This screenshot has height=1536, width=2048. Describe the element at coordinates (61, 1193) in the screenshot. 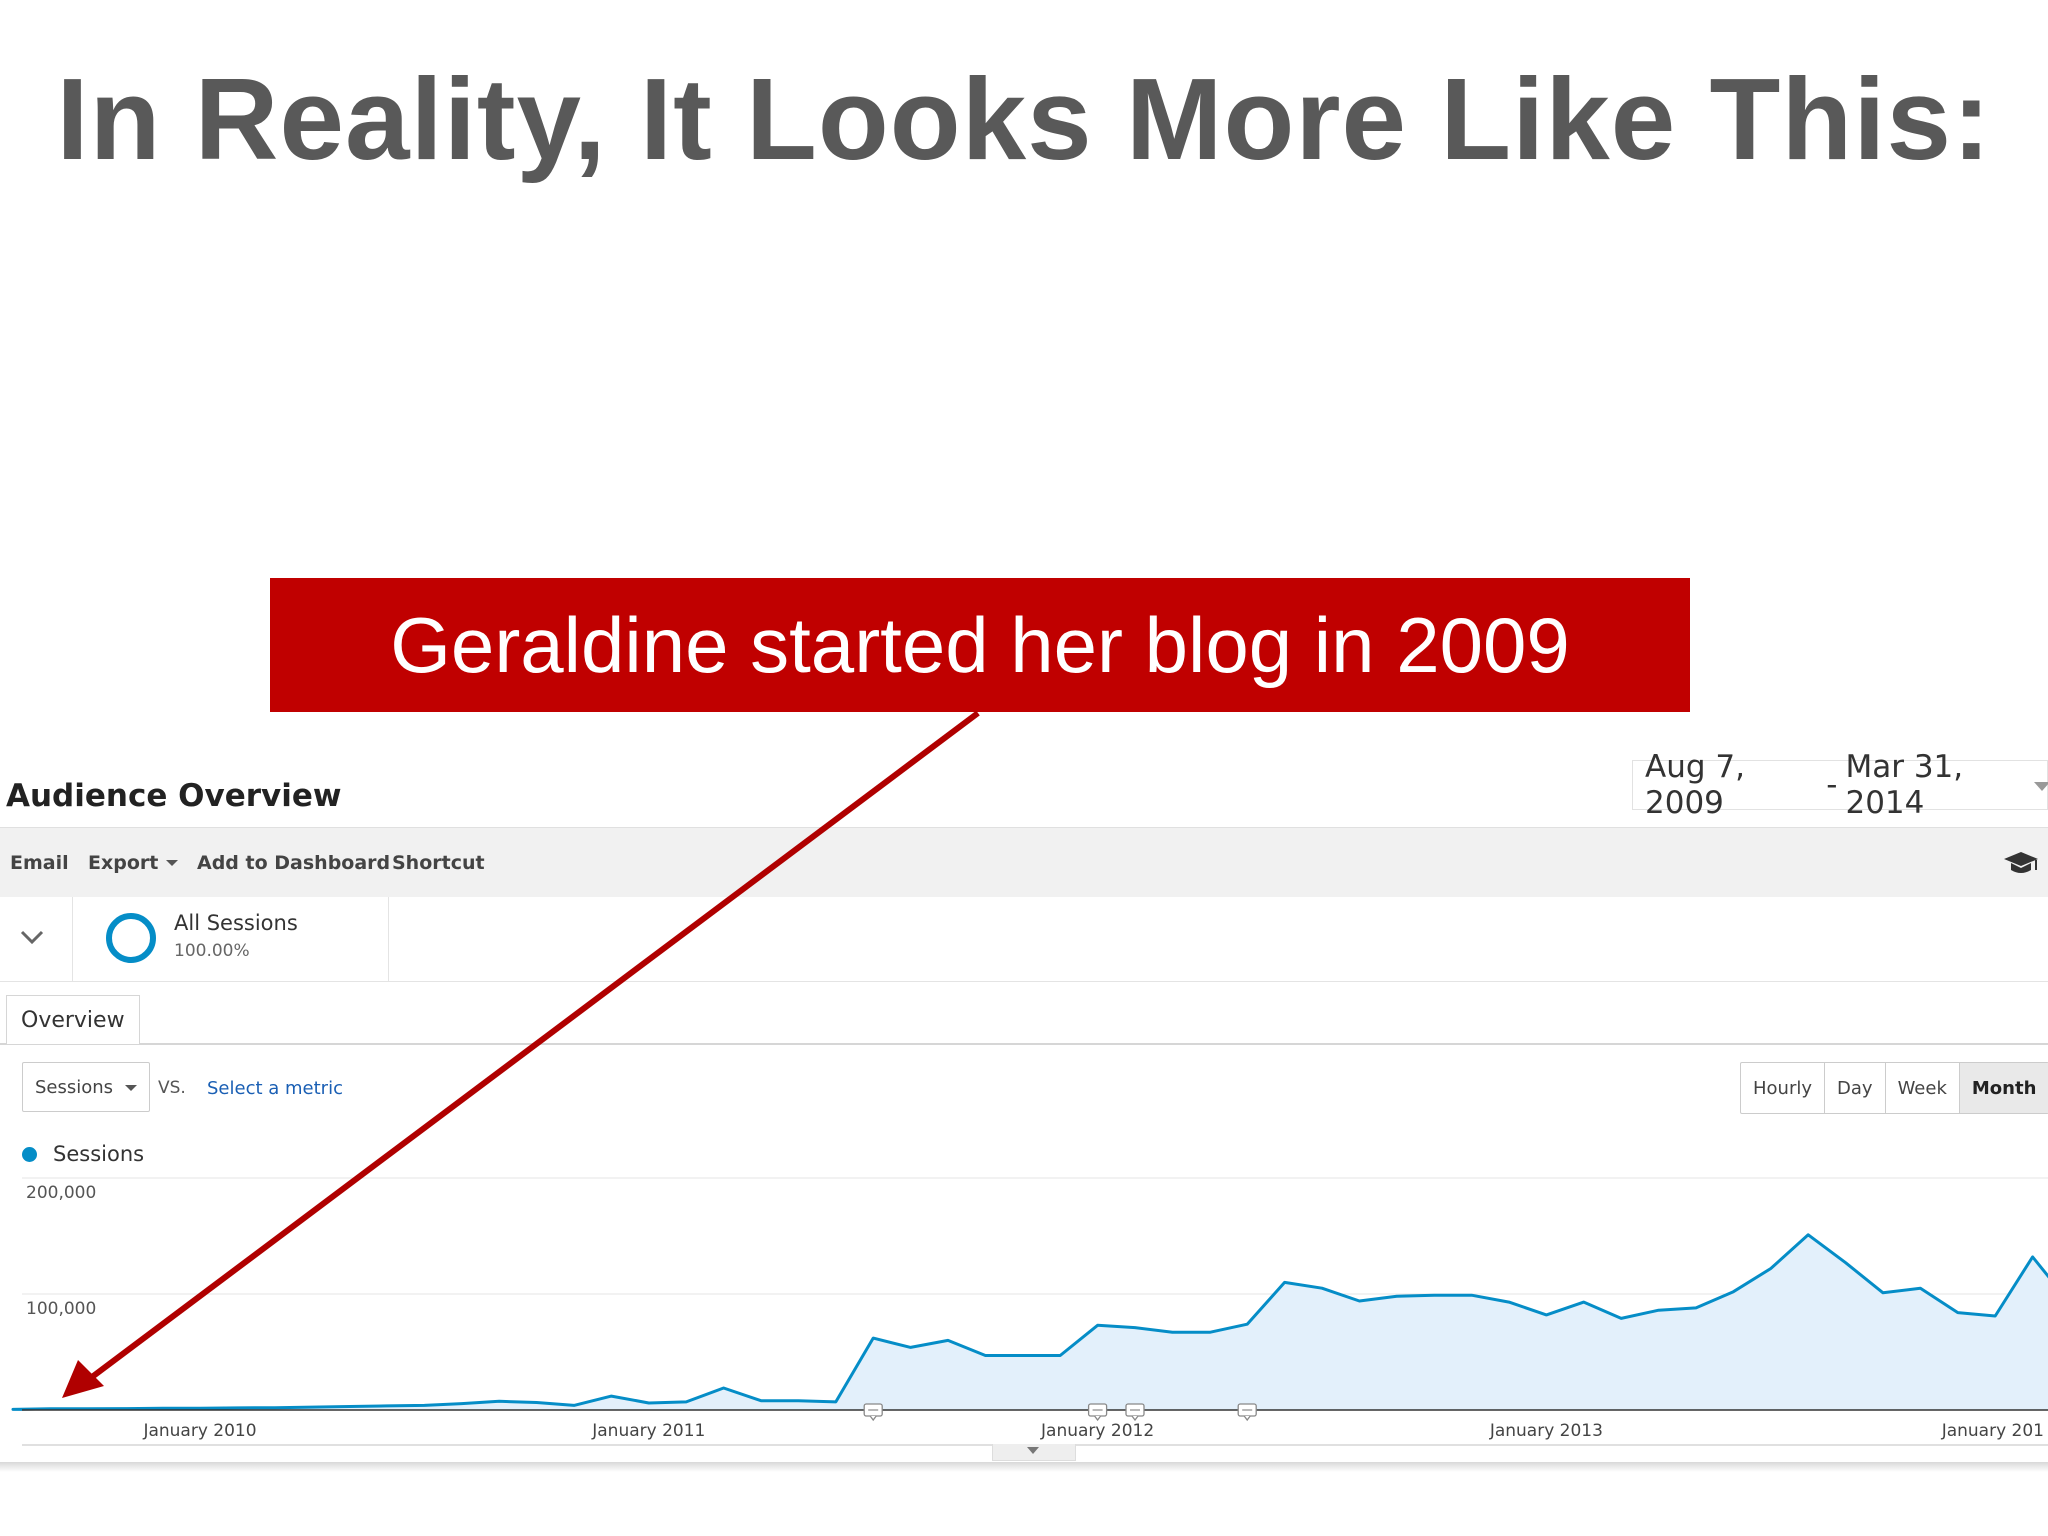

I see `y-tick-label: 200,000` at that location.